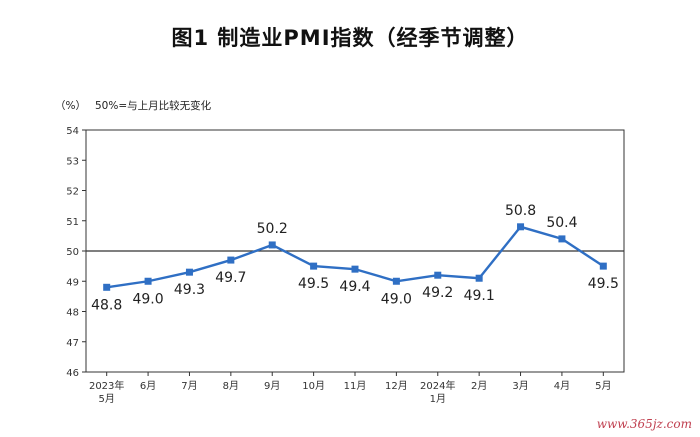 This screenshot has width=700, height=437. Describe the element at coordinates (70, 106) in the screenshot. I see `y-unit-label: （%）` at that location.